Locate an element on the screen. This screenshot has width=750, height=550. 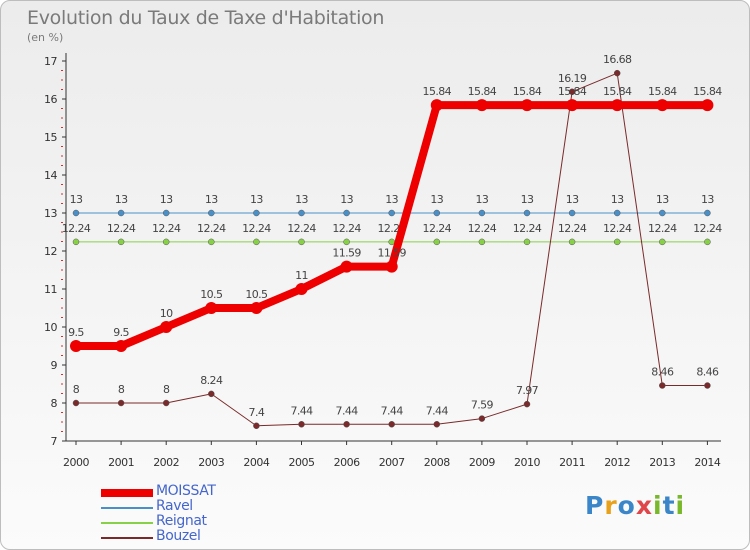
data-label: 16.68 is located at coordinates (617, 59).